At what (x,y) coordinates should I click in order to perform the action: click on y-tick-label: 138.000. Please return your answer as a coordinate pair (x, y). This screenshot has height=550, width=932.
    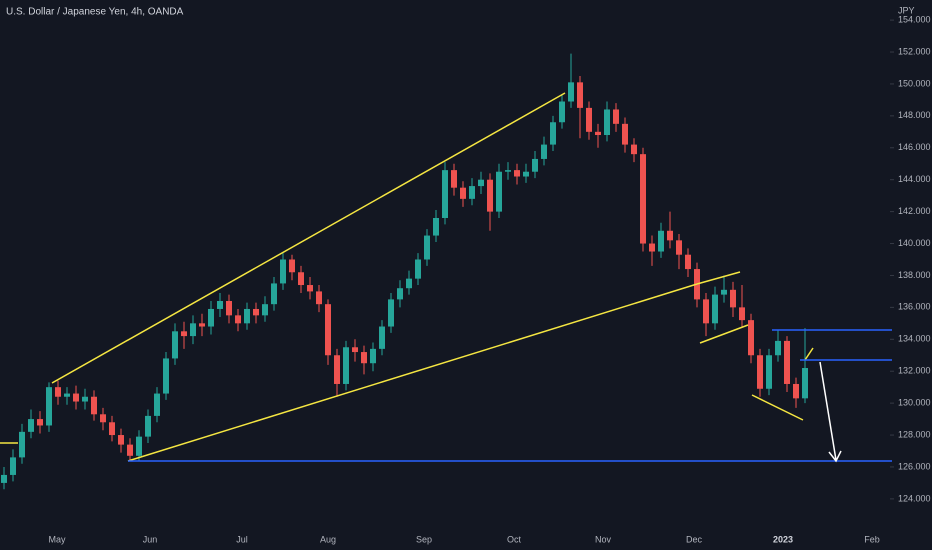
    Looking at the image, I should click on (914, 275).